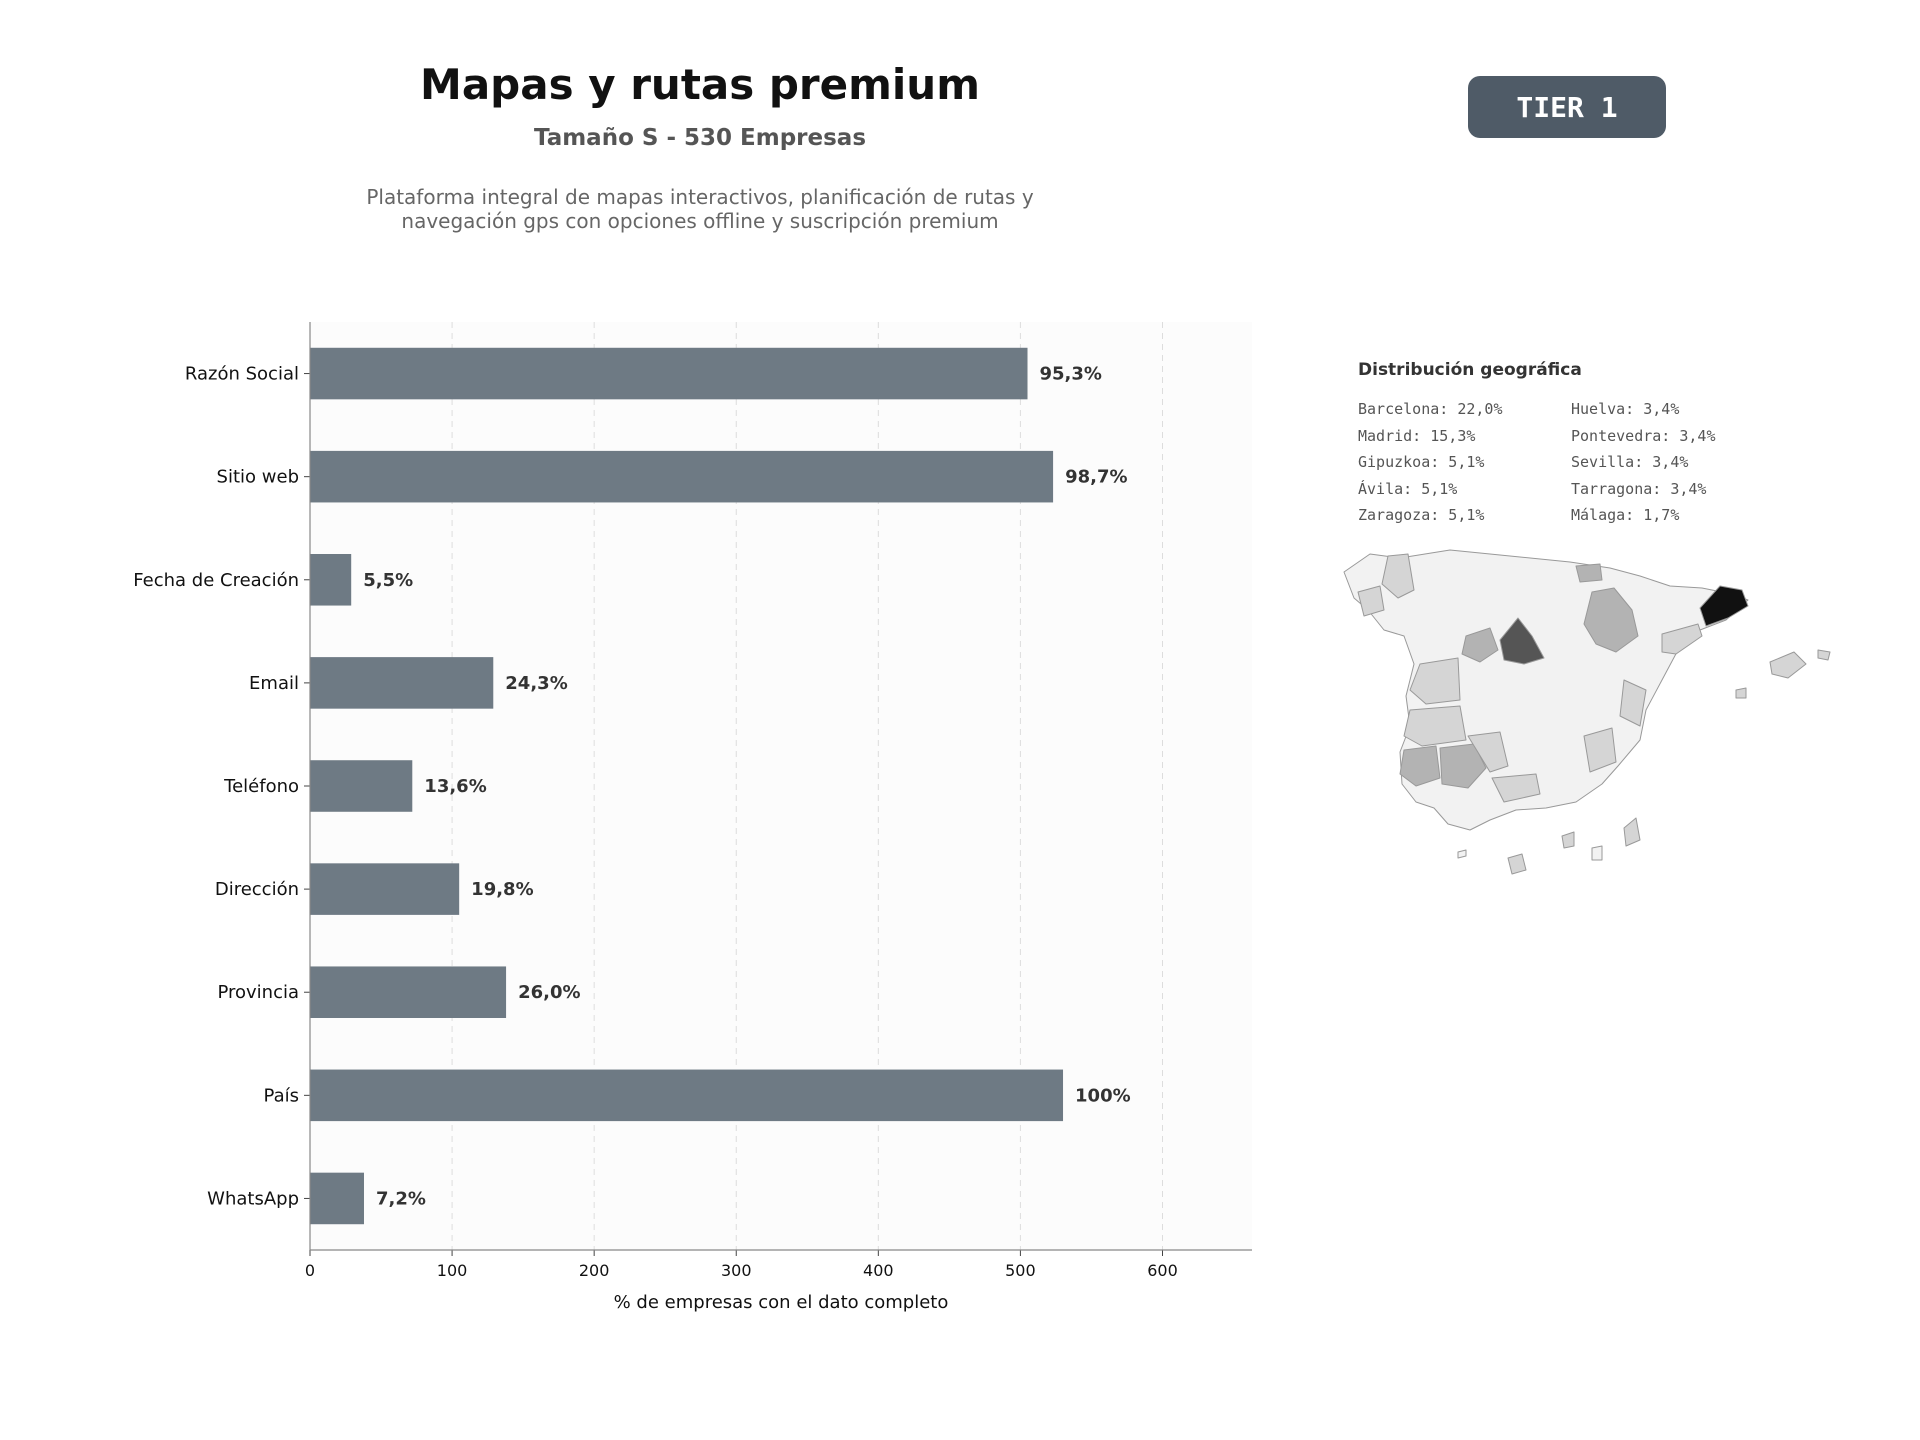 The height and width of the screenshot is (1440, 1920). I want to click on spain-choropleth-map, so click(1587, 712).